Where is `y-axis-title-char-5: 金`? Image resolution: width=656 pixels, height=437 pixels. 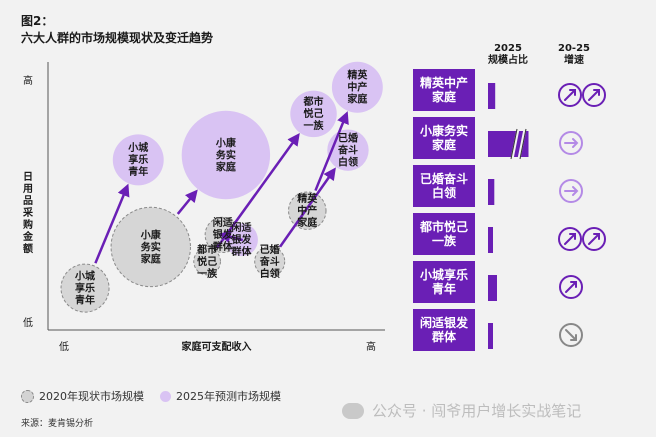 y-axis-title-char-5: 金 is located at coordinates (28, 236).